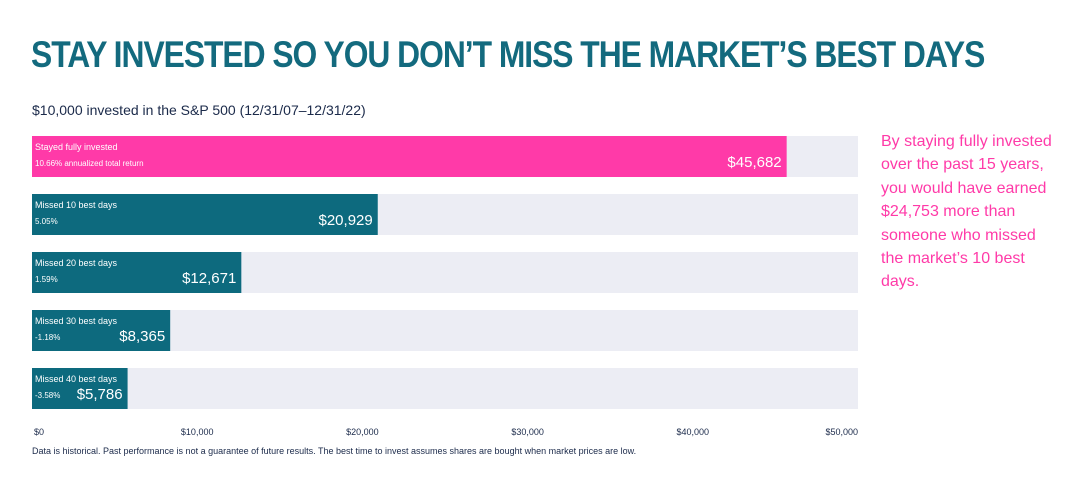  Describe the element at coordinates (89, 163) in the screenshot. I see `bar-sublabel: 10.66% annualized total return` at that location.